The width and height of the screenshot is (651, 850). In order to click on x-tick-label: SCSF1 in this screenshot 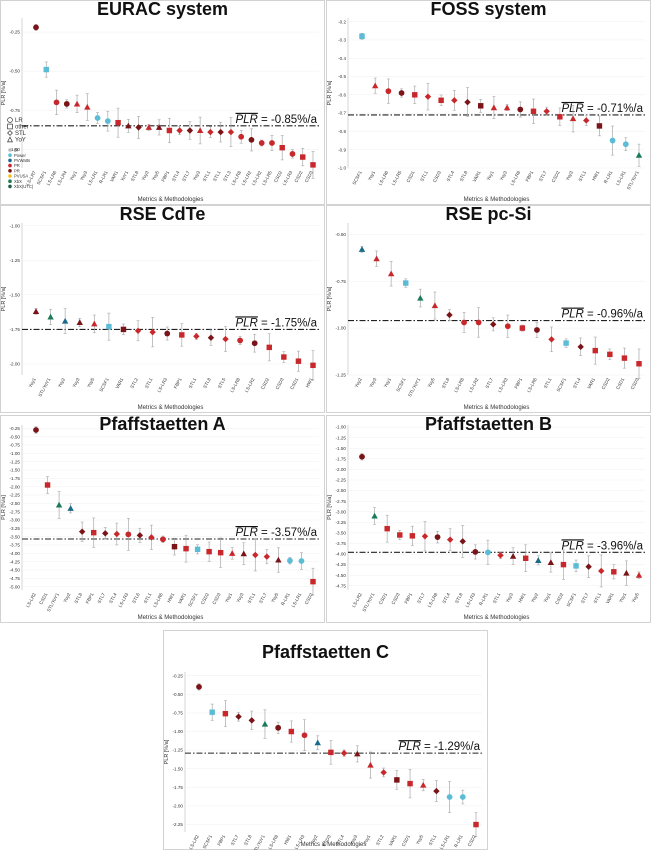, I will do `click(208, 842)`.